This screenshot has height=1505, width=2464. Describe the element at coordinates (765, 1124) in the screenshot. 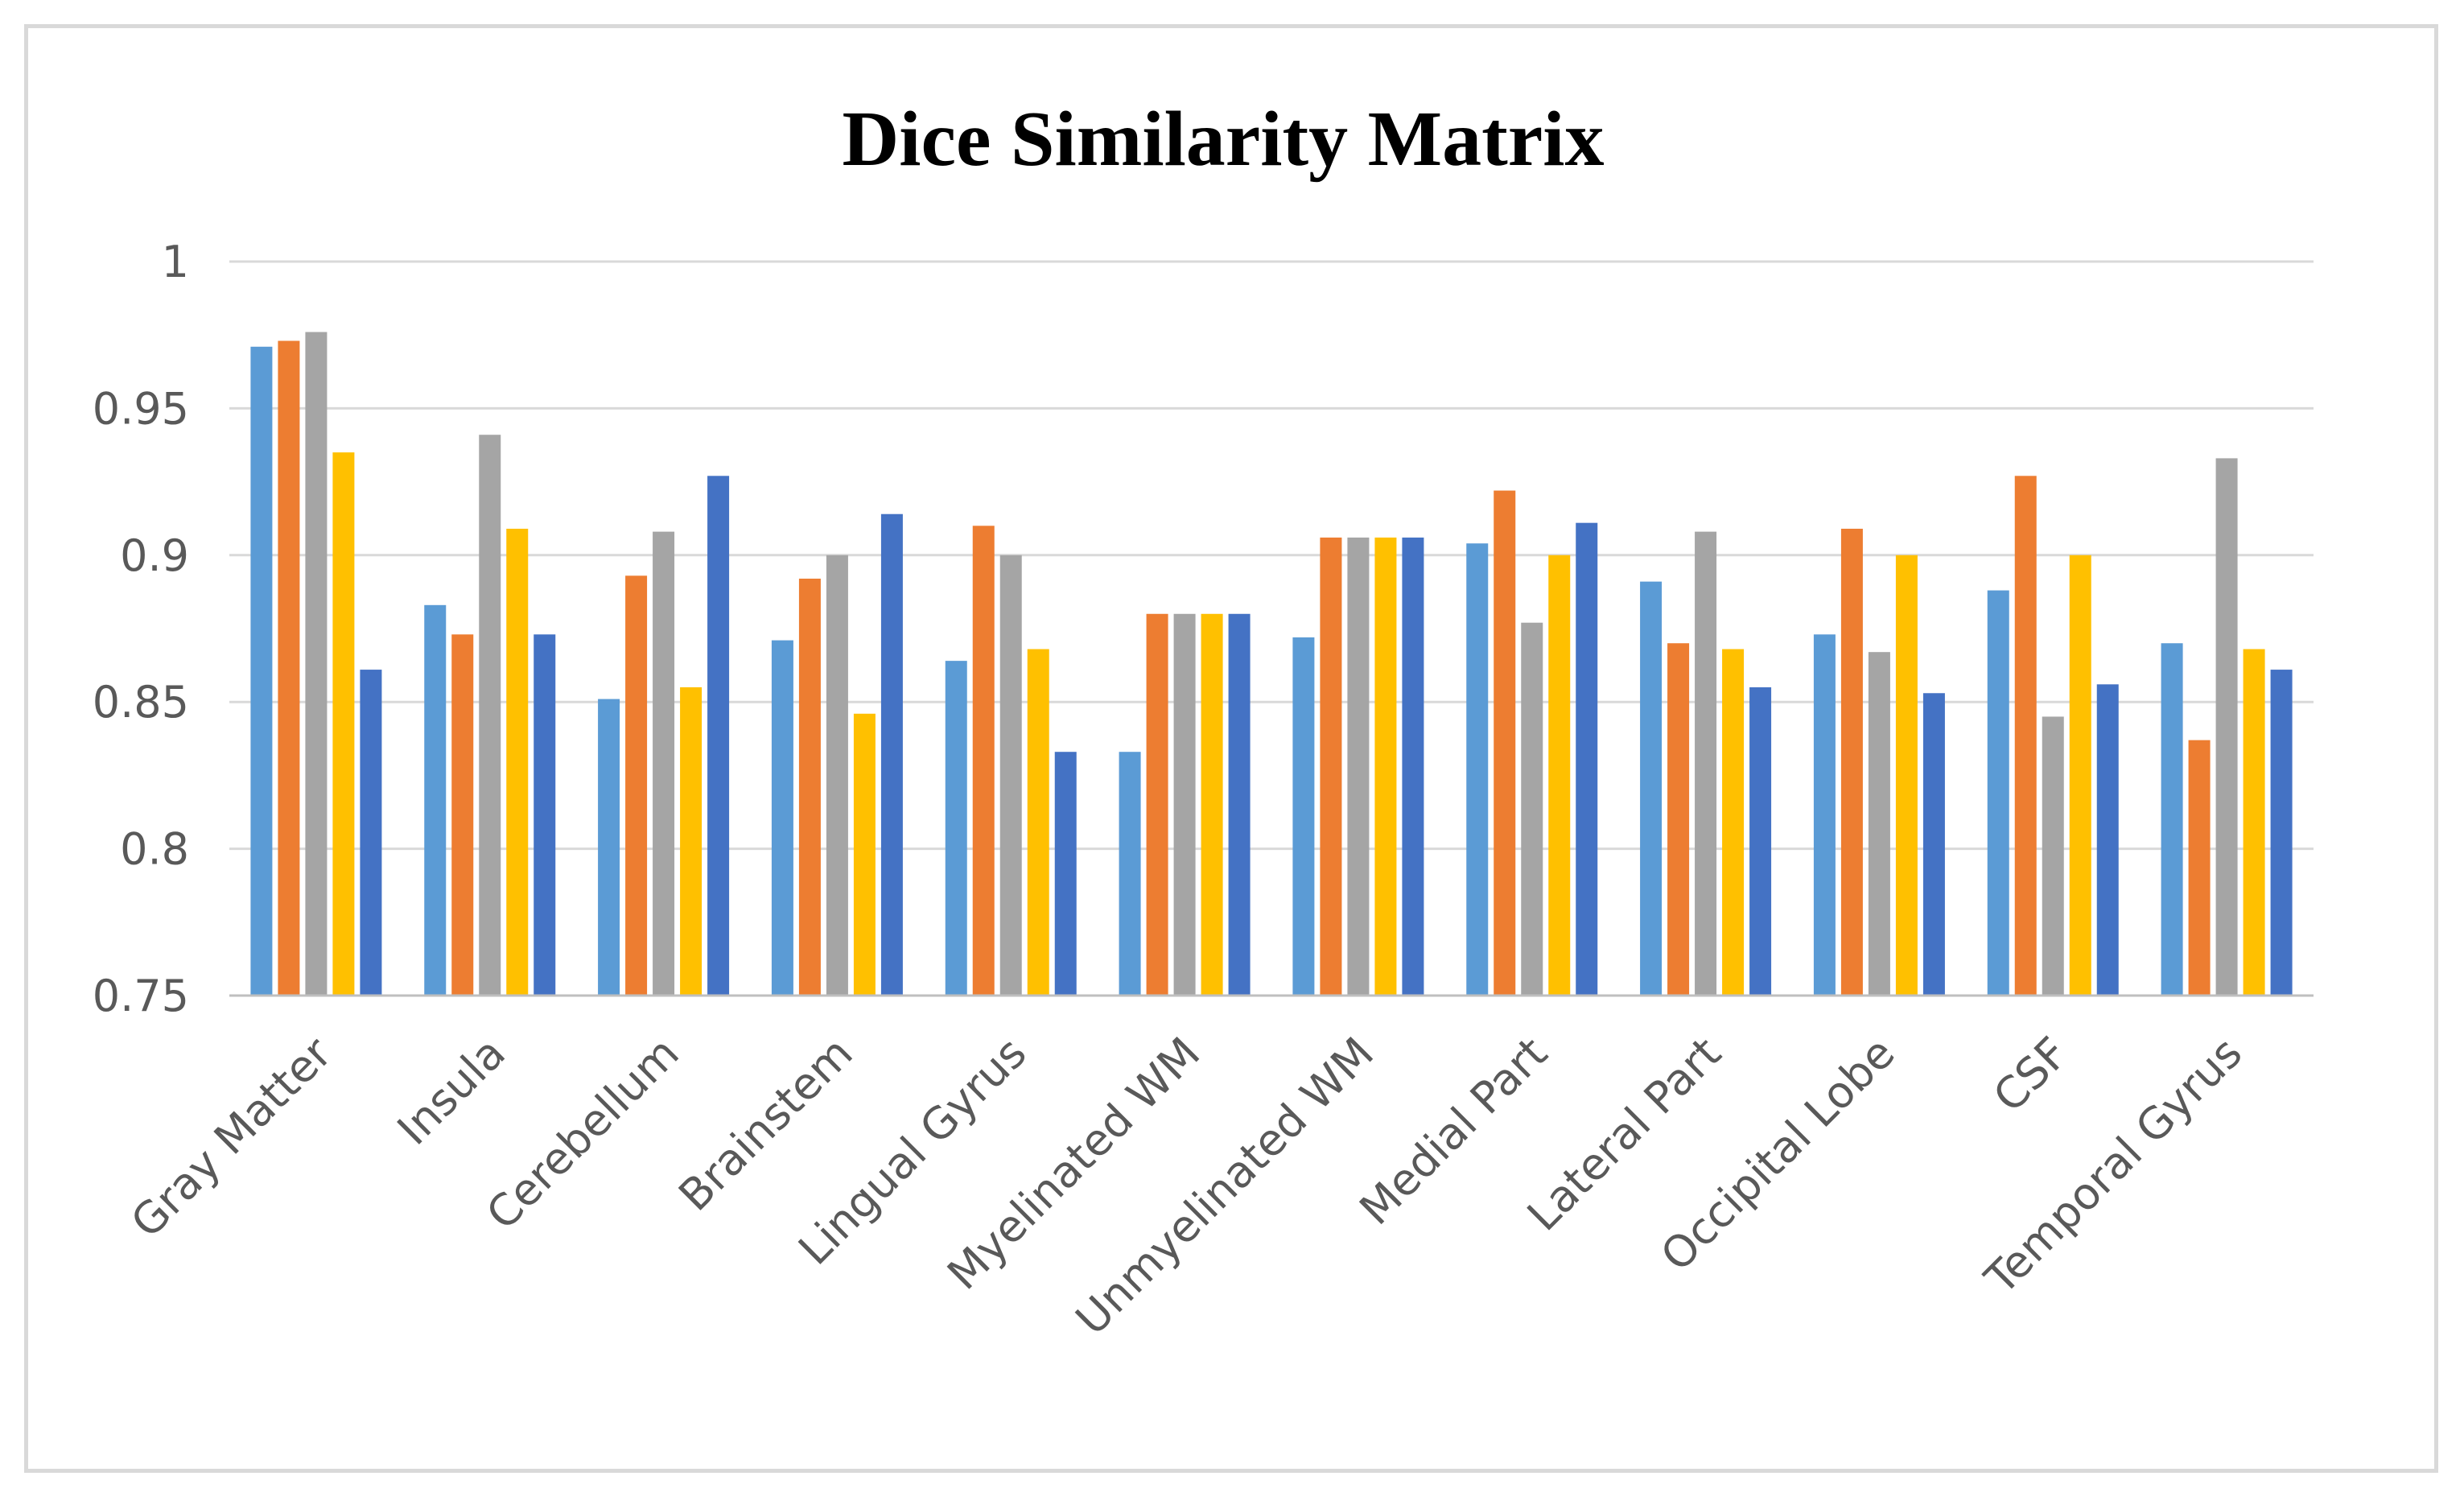

I see `x-category-label: Brainstem` at that location.